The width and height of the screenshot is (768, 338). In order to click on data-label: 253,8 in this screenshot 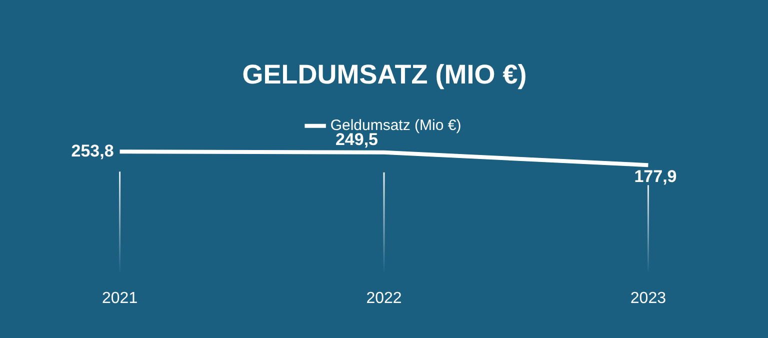, I will do `click(92, 150)`.